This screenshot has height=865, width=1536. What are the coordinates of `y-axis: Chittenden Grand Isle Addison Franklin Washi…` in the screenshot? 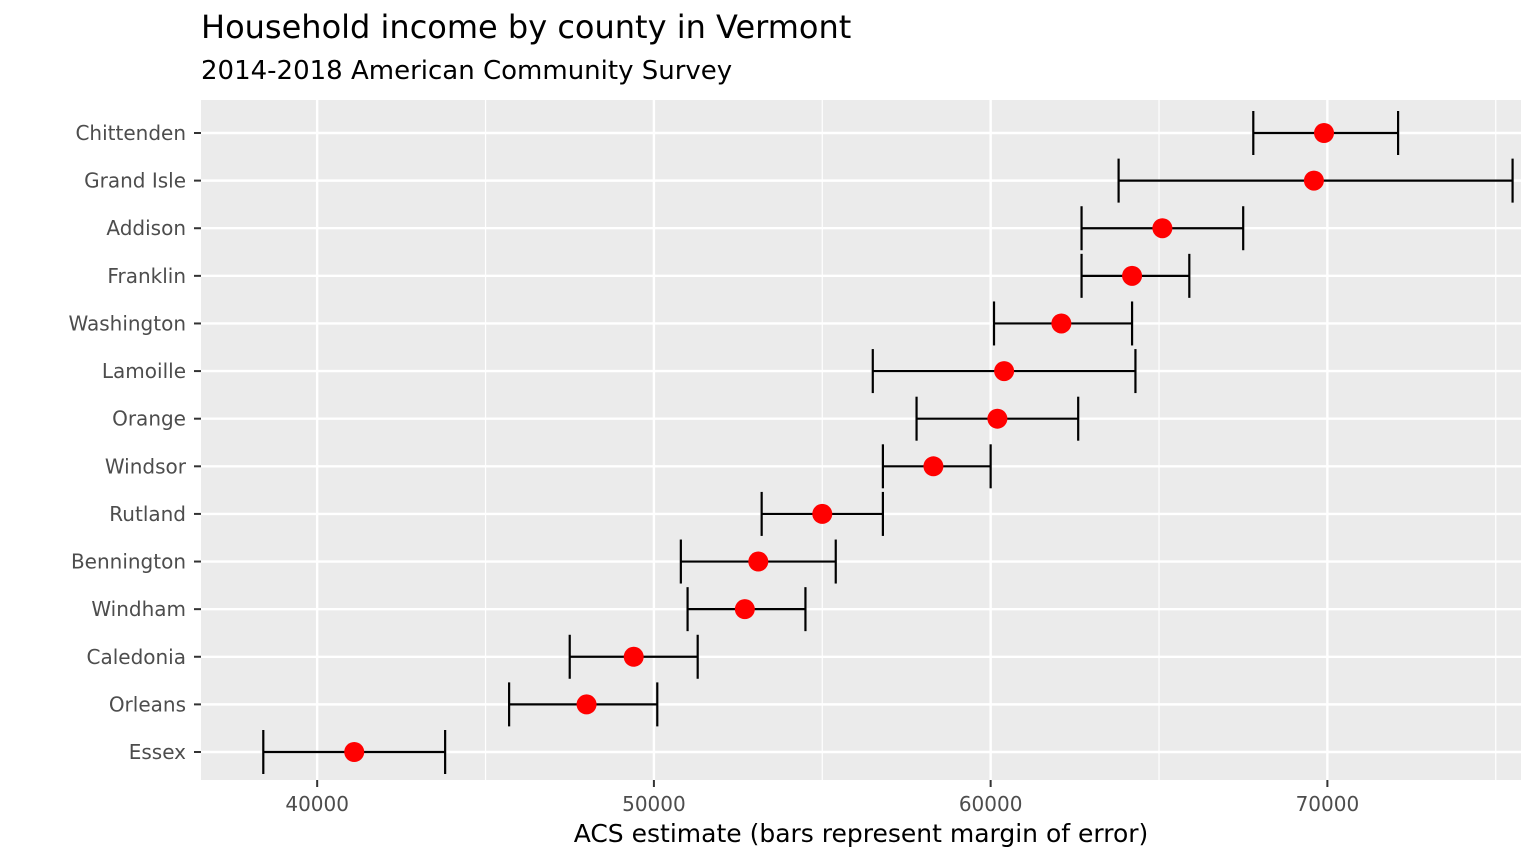 It's located at (134, 442).